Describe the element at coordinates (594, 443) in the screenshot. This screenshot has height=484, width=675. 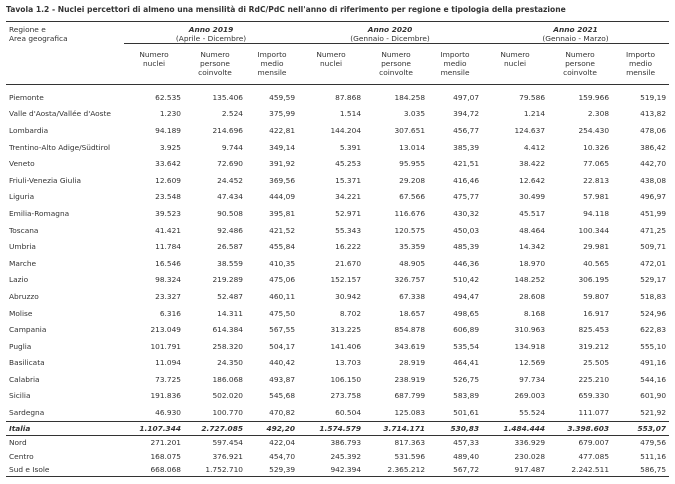
I see `cell: 679.007` at that location.